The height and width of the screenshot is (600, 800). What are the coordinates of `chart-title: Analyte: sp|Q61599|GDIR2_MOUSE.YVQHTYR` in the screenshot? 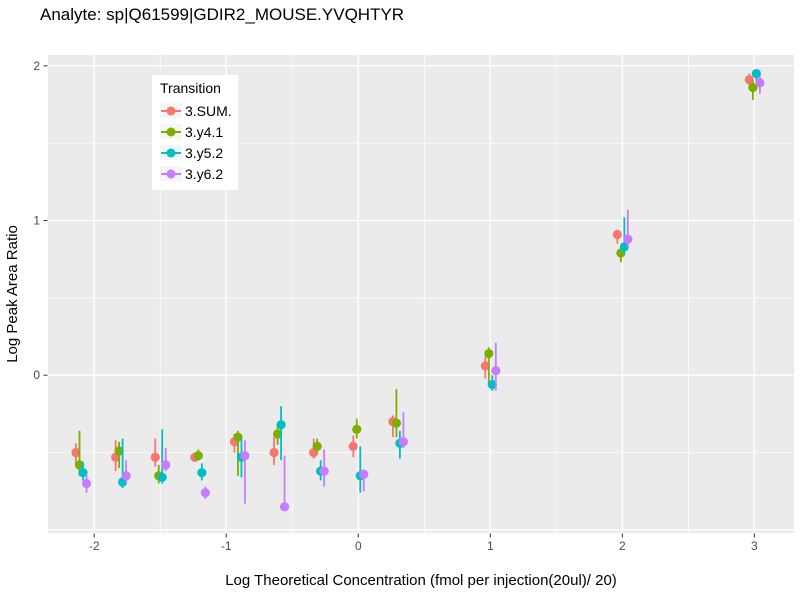 It's located at (222, 14).